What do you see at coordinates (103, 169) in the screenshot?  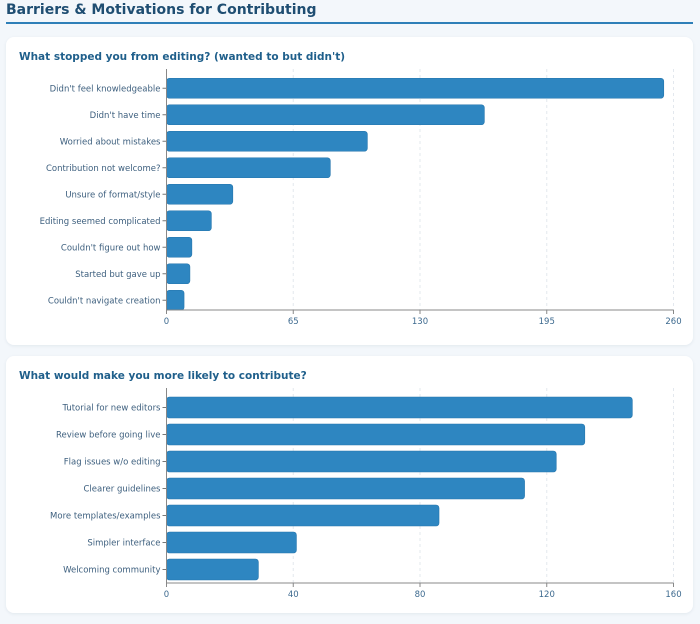 I see `y-tick-label: Contribution not welcome?` at bounding box center [103, 169].